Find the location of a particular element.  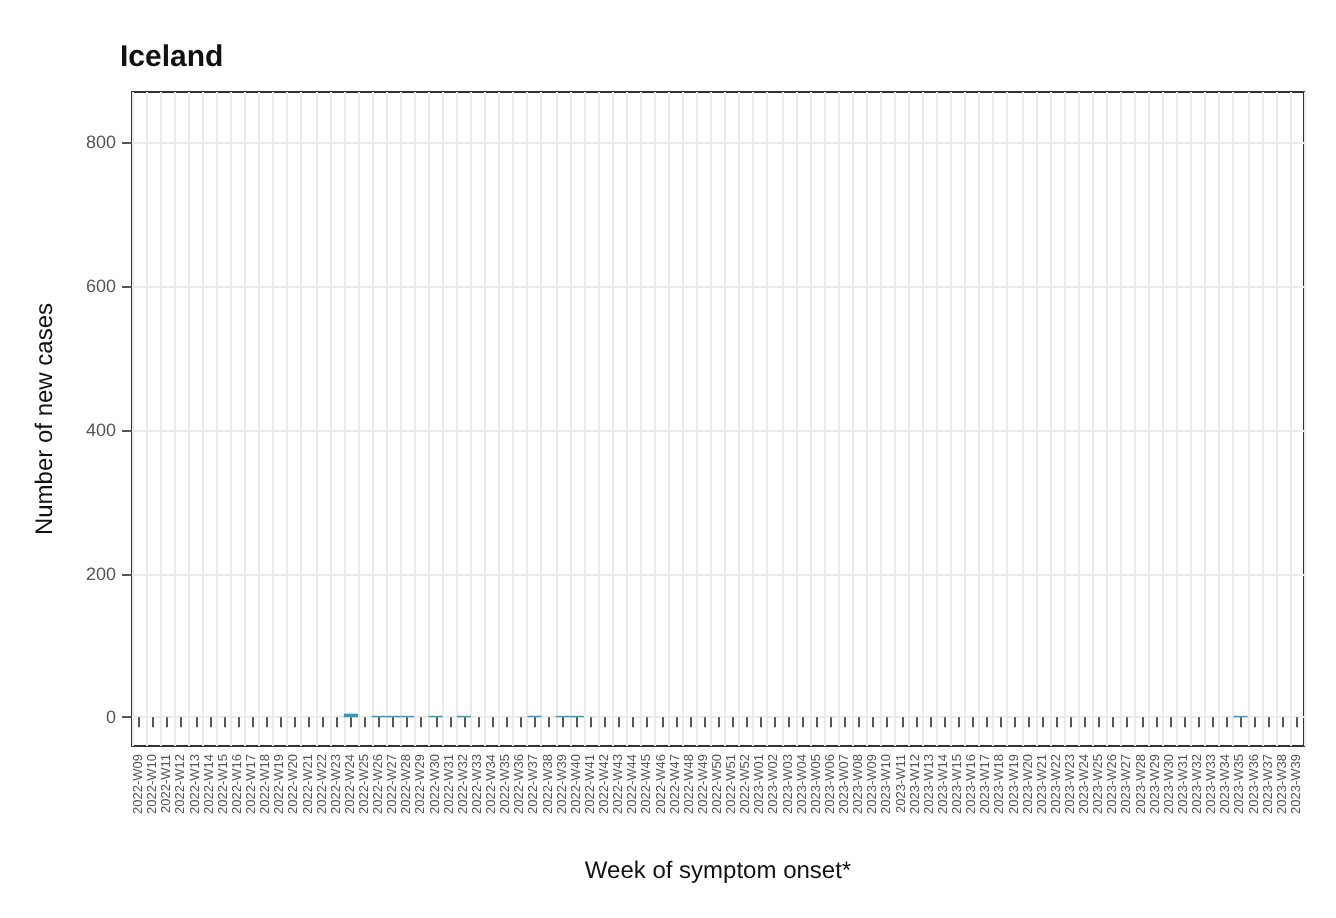

x-axis-title: Week of symptom onset* is located at coordinates (718, 870).